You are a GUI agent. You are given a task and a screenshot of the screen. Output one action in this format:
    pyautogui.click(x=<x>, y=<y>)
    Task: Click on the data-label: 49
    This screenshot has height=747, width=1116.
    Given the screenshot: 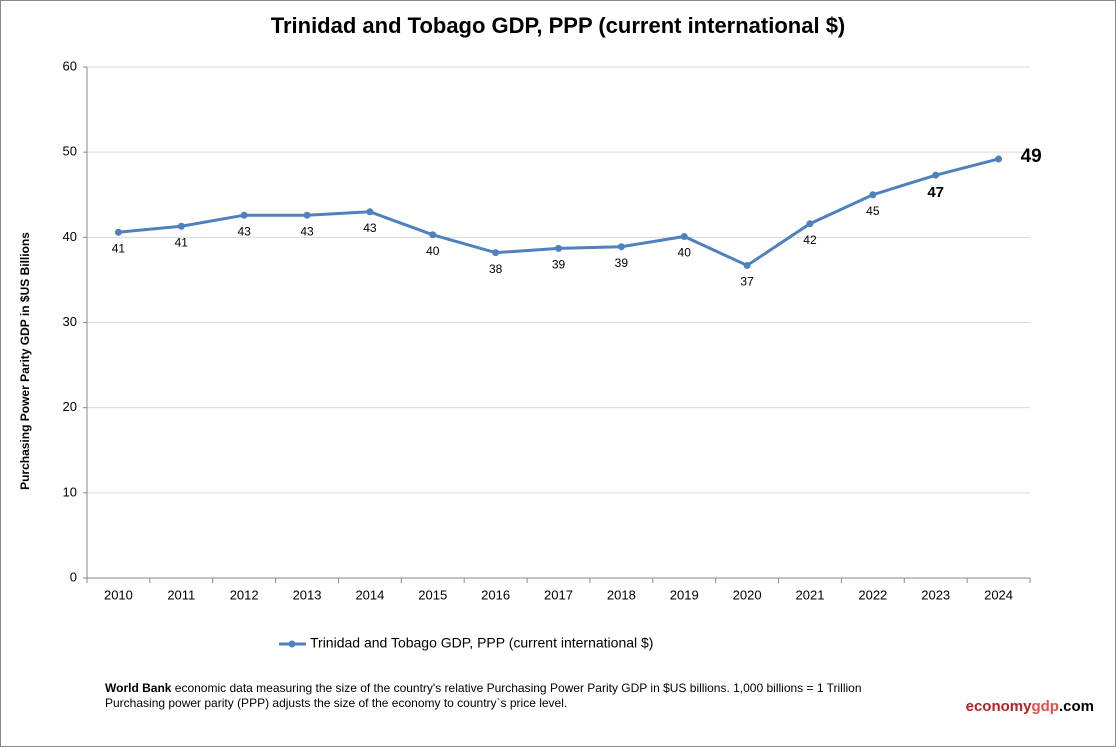 What is the action you would take?
    pyautogui.click(x=1031, y=156)
    